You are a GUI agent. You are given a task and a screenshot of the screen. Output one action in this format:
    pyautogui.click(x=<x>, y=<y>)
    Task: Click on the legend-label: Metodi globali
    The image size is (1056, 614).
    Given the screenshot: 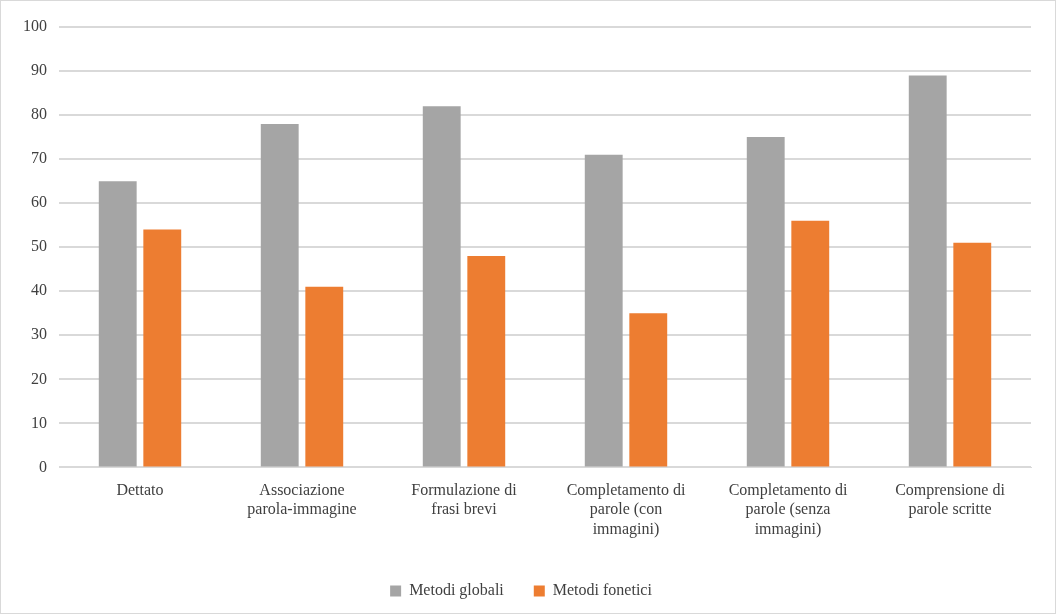 What is the action you would take?
    pyautogui.click(x=457, y=590)
    